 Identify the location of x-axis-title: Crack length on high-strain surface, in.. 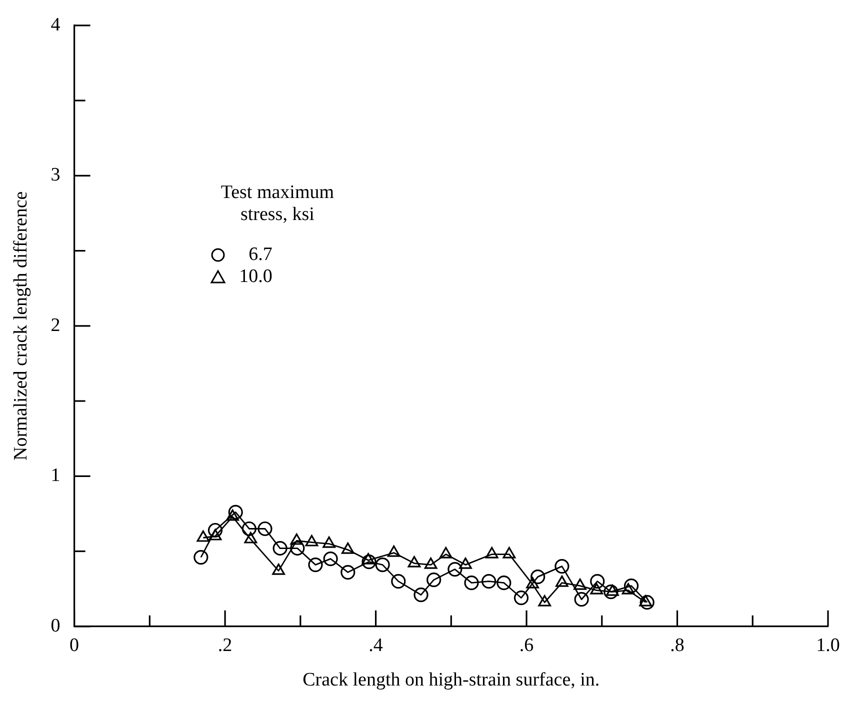
(451, 680).